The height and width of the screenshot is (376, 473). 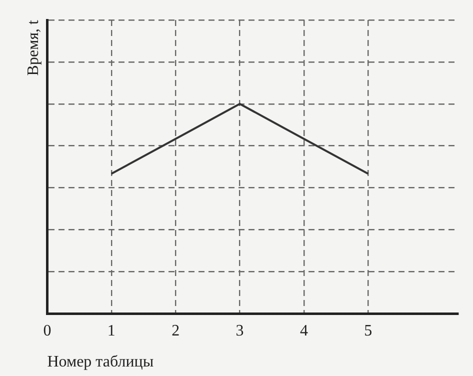 I want to click on x-tick-label: 2, so click(x=176, y=331).